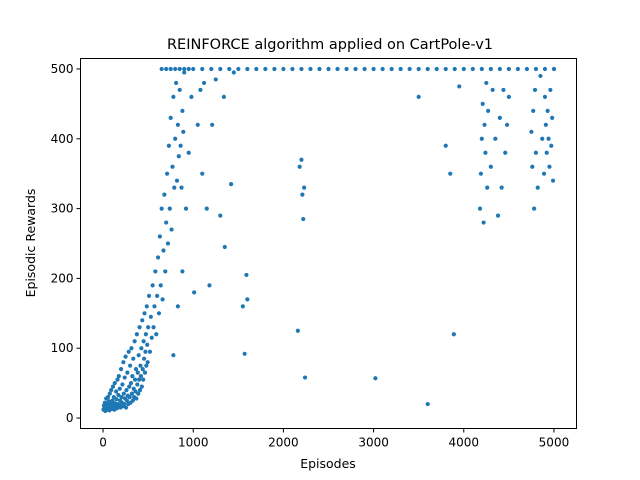 The height and width of the screenshot is (480, 640). What do you see at coordinates (62, 209) in the screenshot?
I see `y-tick-label: 300` at bounding box center [62, 209].